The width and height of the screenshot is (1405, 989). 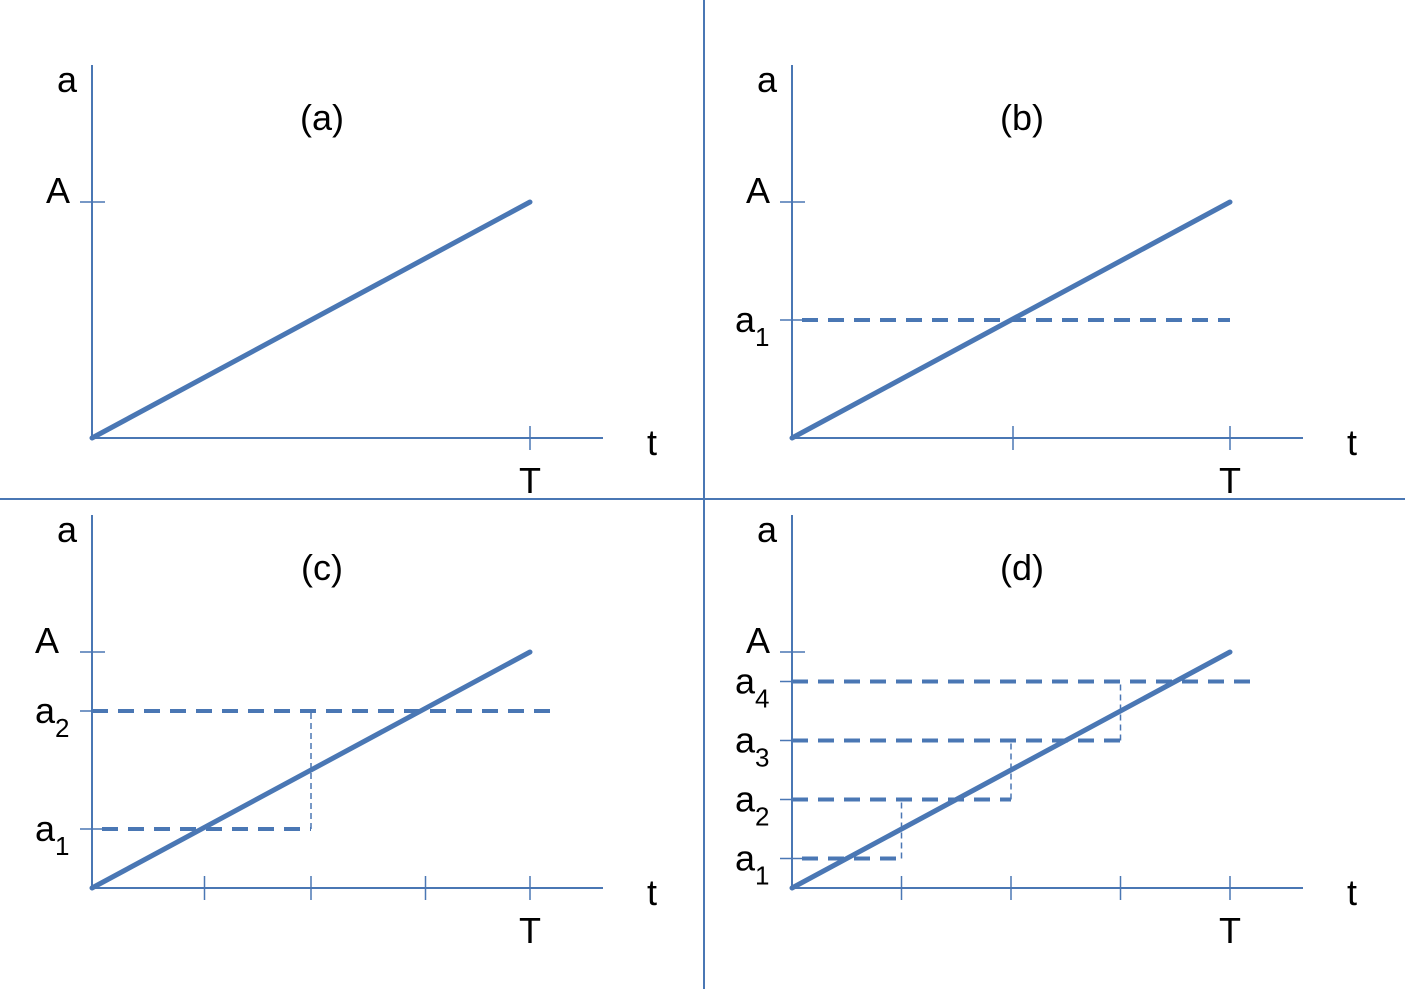 What do you see at coordinates (762, 699) in the screenshot?
I see `level-label-subscript: 4` at bounding box center [762, 699].